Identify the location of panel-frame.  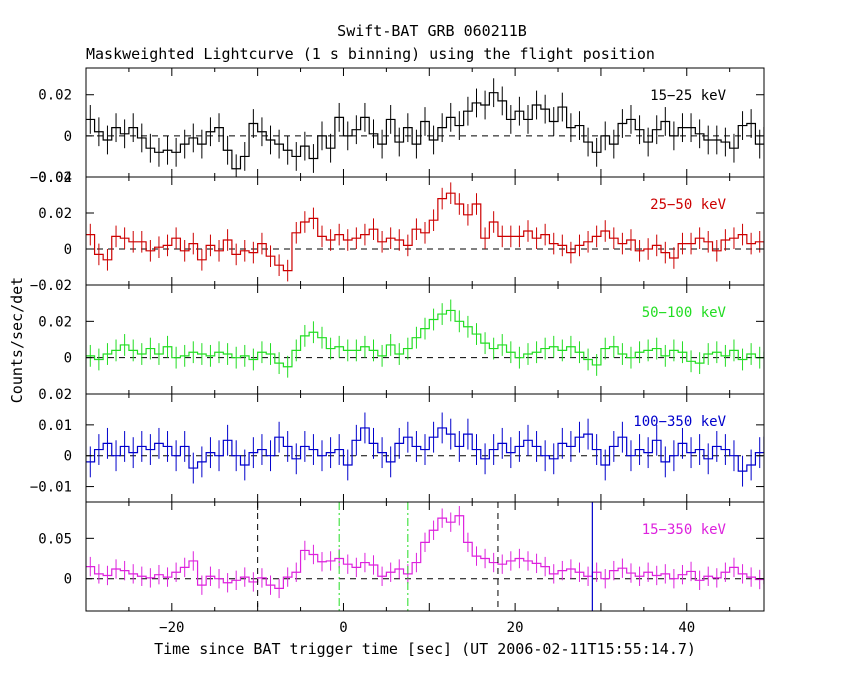
(425, 556).